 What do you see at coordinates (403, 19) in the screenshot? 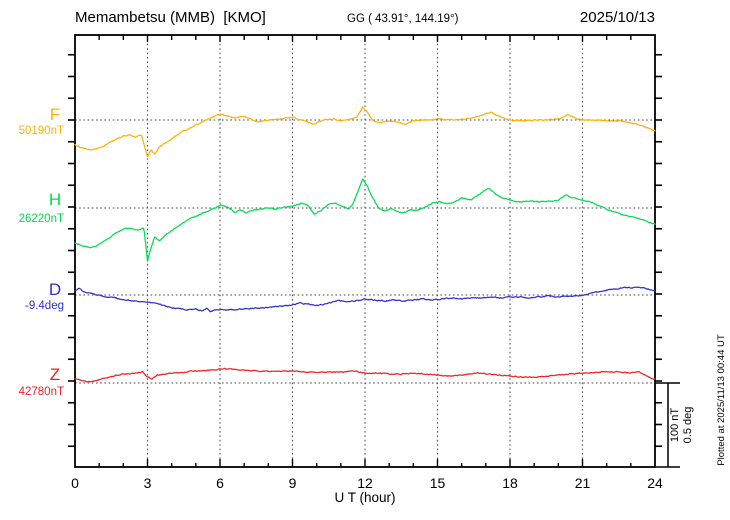
I see `geographic-coordinates: GG ( 43.91°, 144.19°)` at bounding box center [403, 19].